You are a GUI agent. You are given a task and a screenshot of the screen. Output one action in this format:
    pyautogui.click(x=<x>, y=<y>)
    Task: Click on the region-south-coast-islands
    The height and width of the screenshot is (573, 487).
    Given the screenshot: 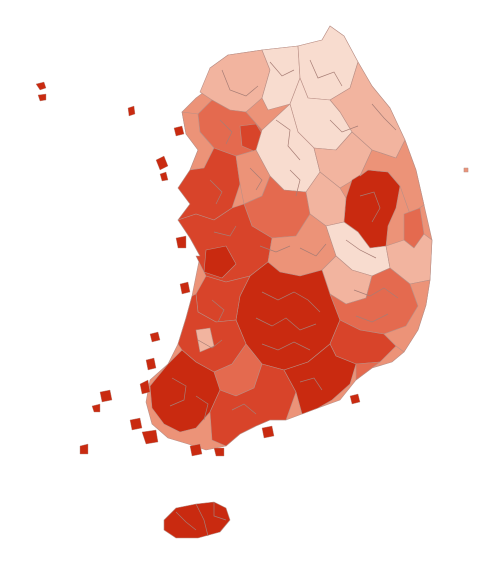 What is the action you would take?
    pyautogui.click(x=368, y=371)
    